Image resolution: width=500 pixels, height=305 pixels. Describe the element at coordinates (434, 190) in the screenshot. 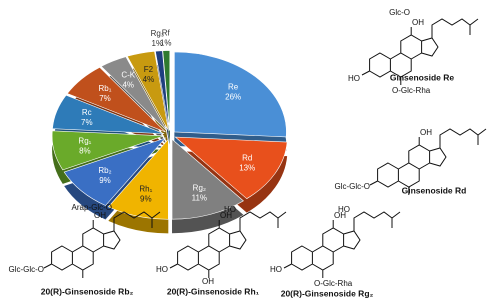

I see `structure-name: Ginsenoside Rd` at that location.